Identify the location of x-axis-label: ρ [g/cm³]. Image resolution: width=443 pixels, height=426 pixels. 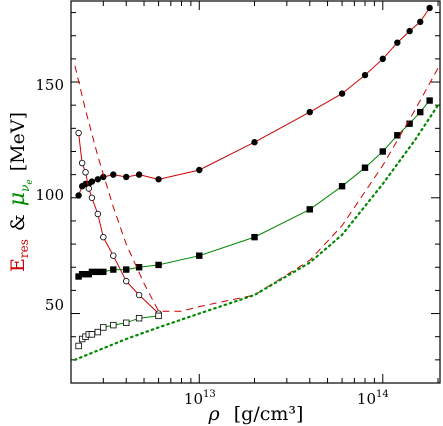
(256, 414).